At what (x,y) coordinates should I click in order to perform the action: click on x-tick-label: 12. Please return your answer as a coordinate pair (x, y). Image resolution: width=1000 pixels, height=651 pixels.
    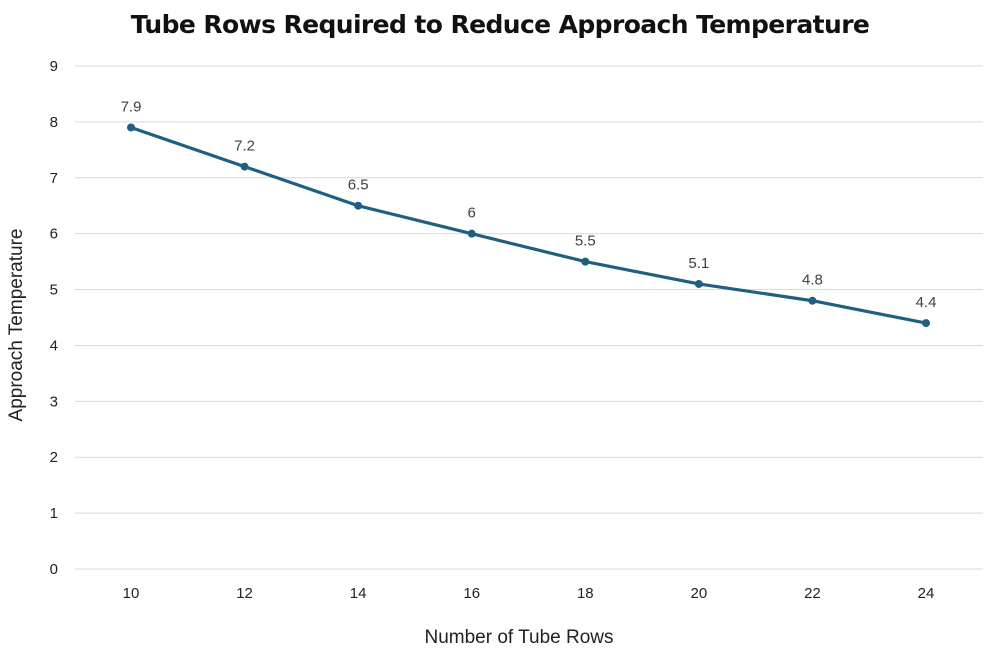
    Looking at the image, I should click on (244, 593).